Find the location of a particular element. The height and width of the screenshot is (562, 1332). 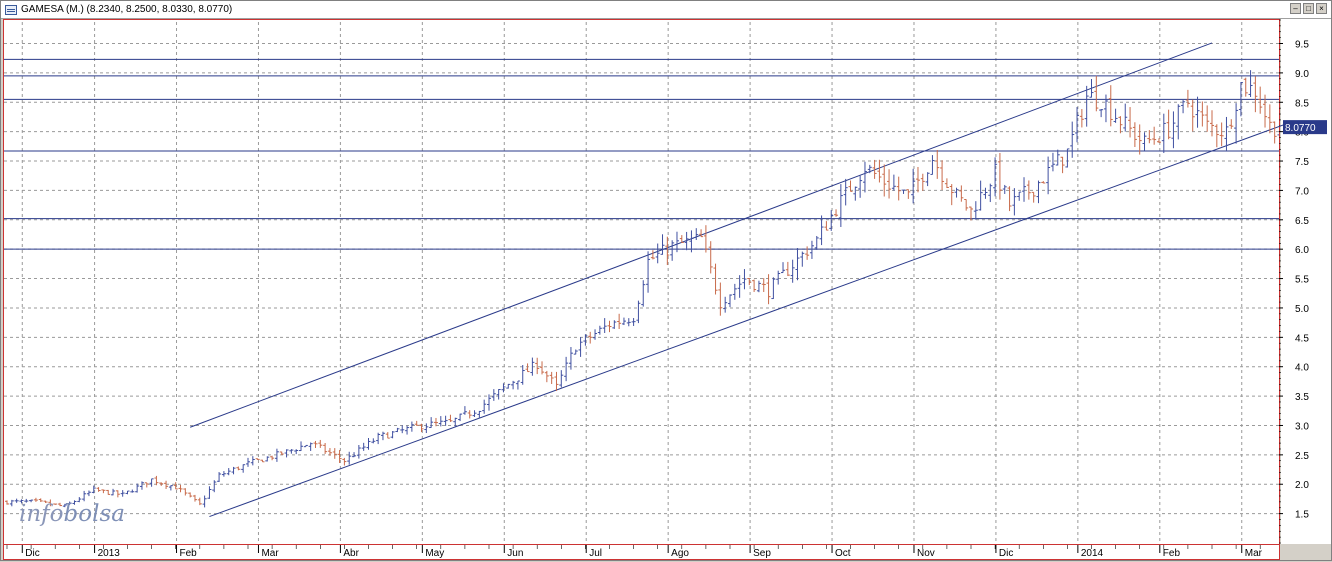

close-button: × is located at coordinates (1321, 8).